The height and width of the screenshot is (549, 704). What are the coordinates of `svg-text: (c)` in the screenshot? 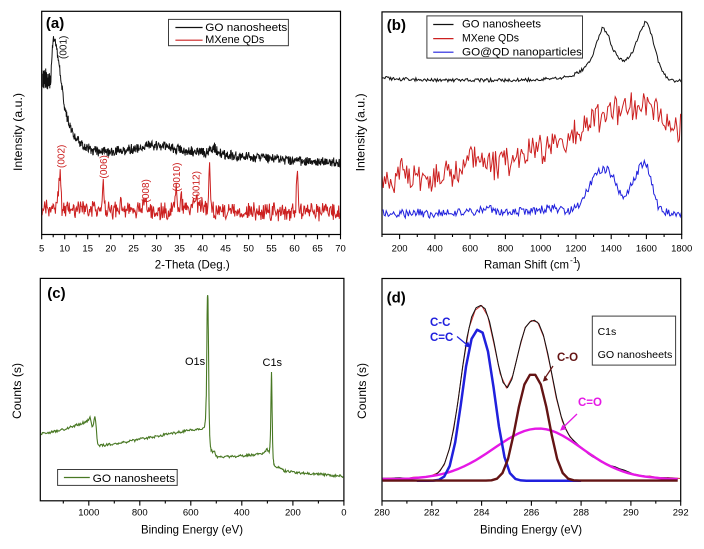 It's located at (56, 293).